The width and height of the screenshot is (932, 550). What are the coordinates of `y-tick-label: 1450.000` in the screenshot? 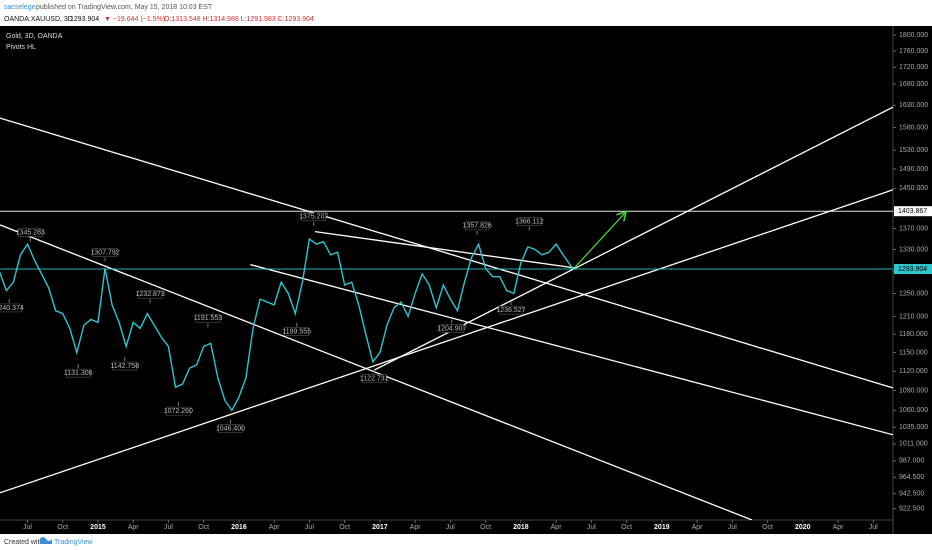 It's located at (913, 188).